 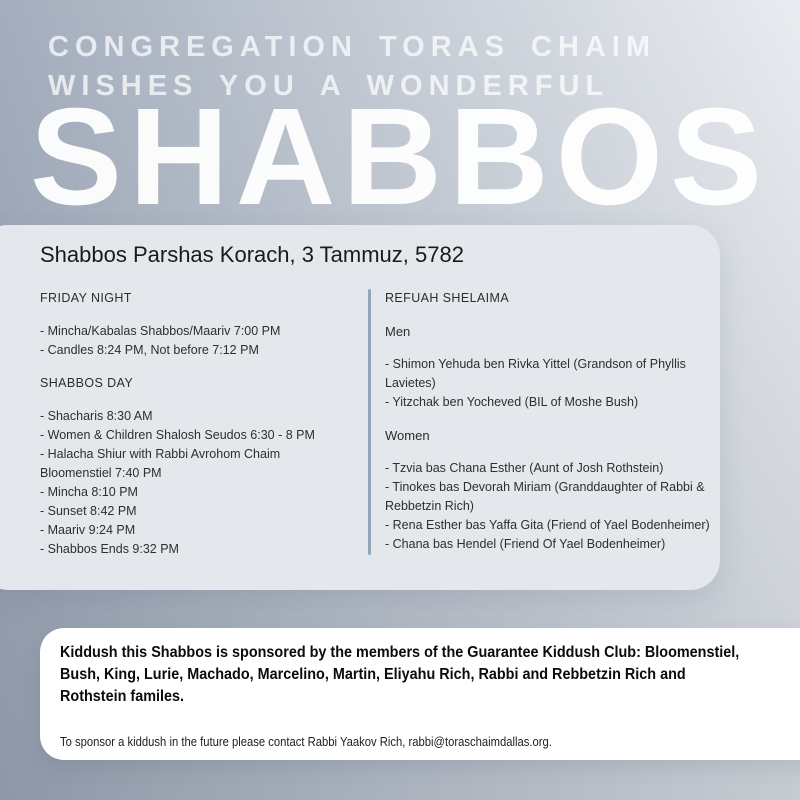 What do you see at coordinates (369, 422) in the screenshot?
I see `column-divider` at bounding box center [369, 422].